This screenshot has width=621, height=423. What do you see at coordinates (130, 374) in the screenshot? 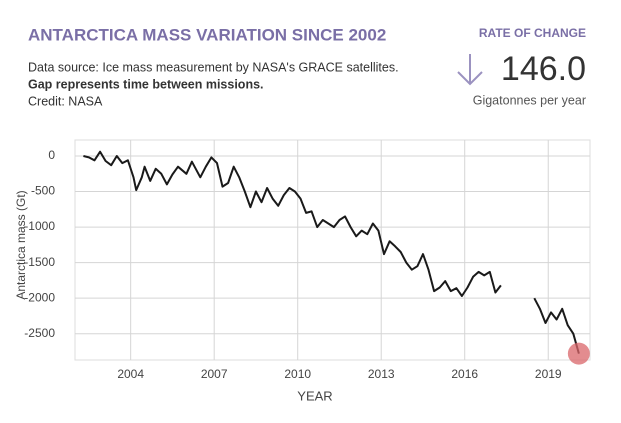
I see `x-tick-label: 2004` at bounding box center [130, 374].